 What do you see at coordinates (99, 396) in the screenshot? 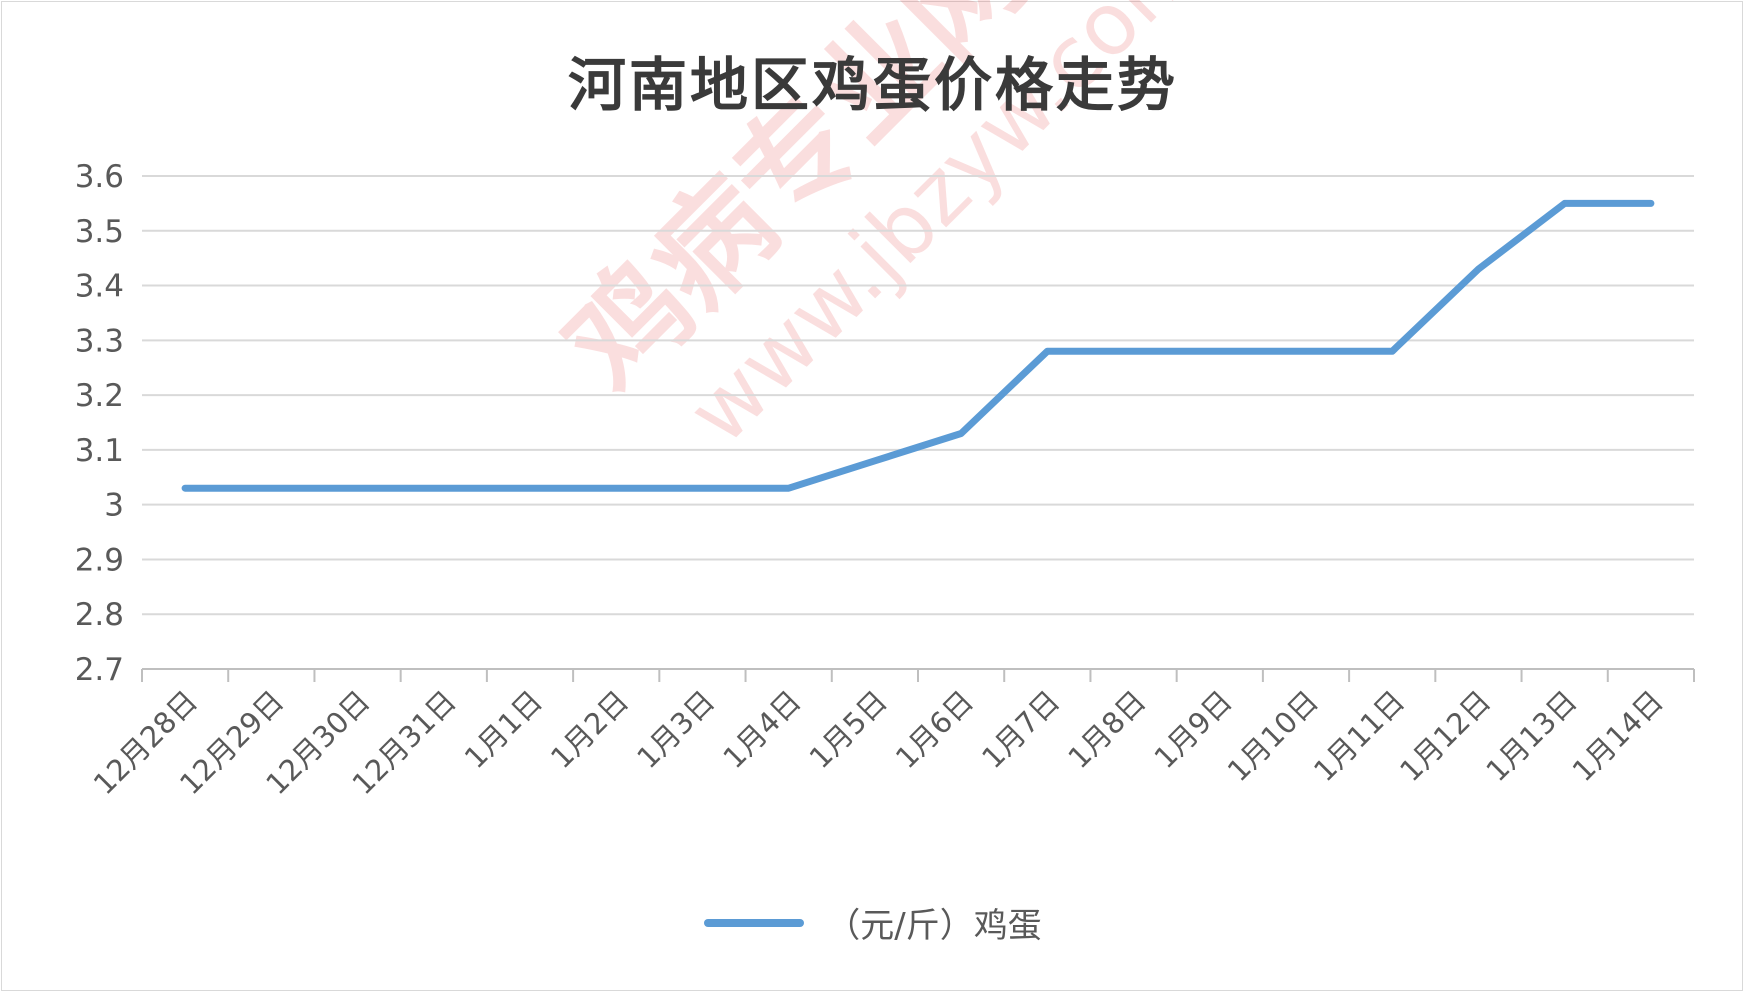
I see `y-tick-label: 3.2` at bounding box center [99, 396].